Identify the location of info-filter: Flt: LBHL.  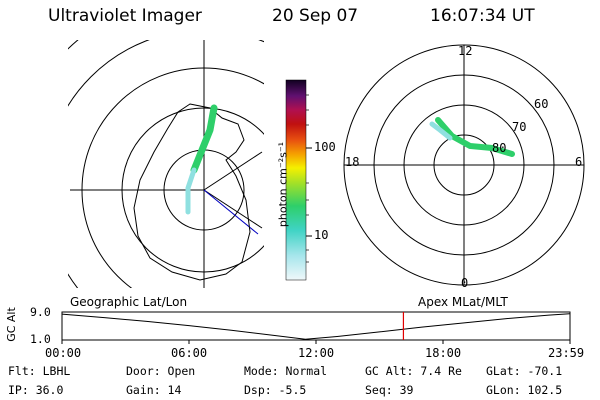
(39, 371).